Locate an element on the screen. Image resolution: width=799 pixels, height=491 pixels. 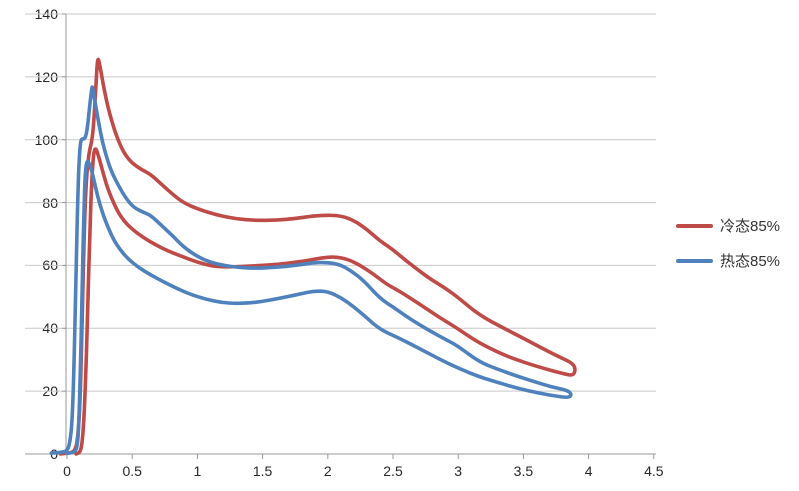
legend-label-hot-85: 热态85% is located at coordinates (750, 261).